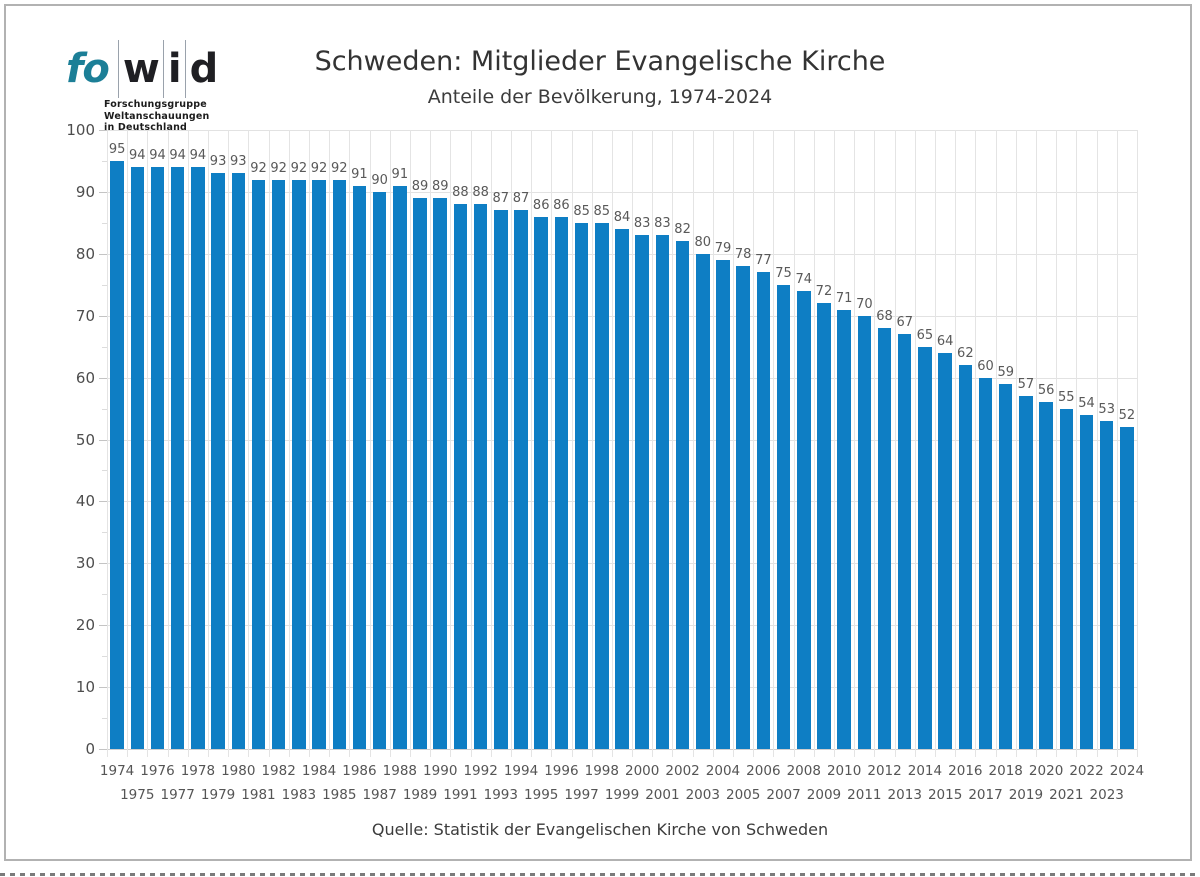 Image resolution: width=1200 pixels, height=877 pixels. I want to click on bar-2022, so click(1086, 581).